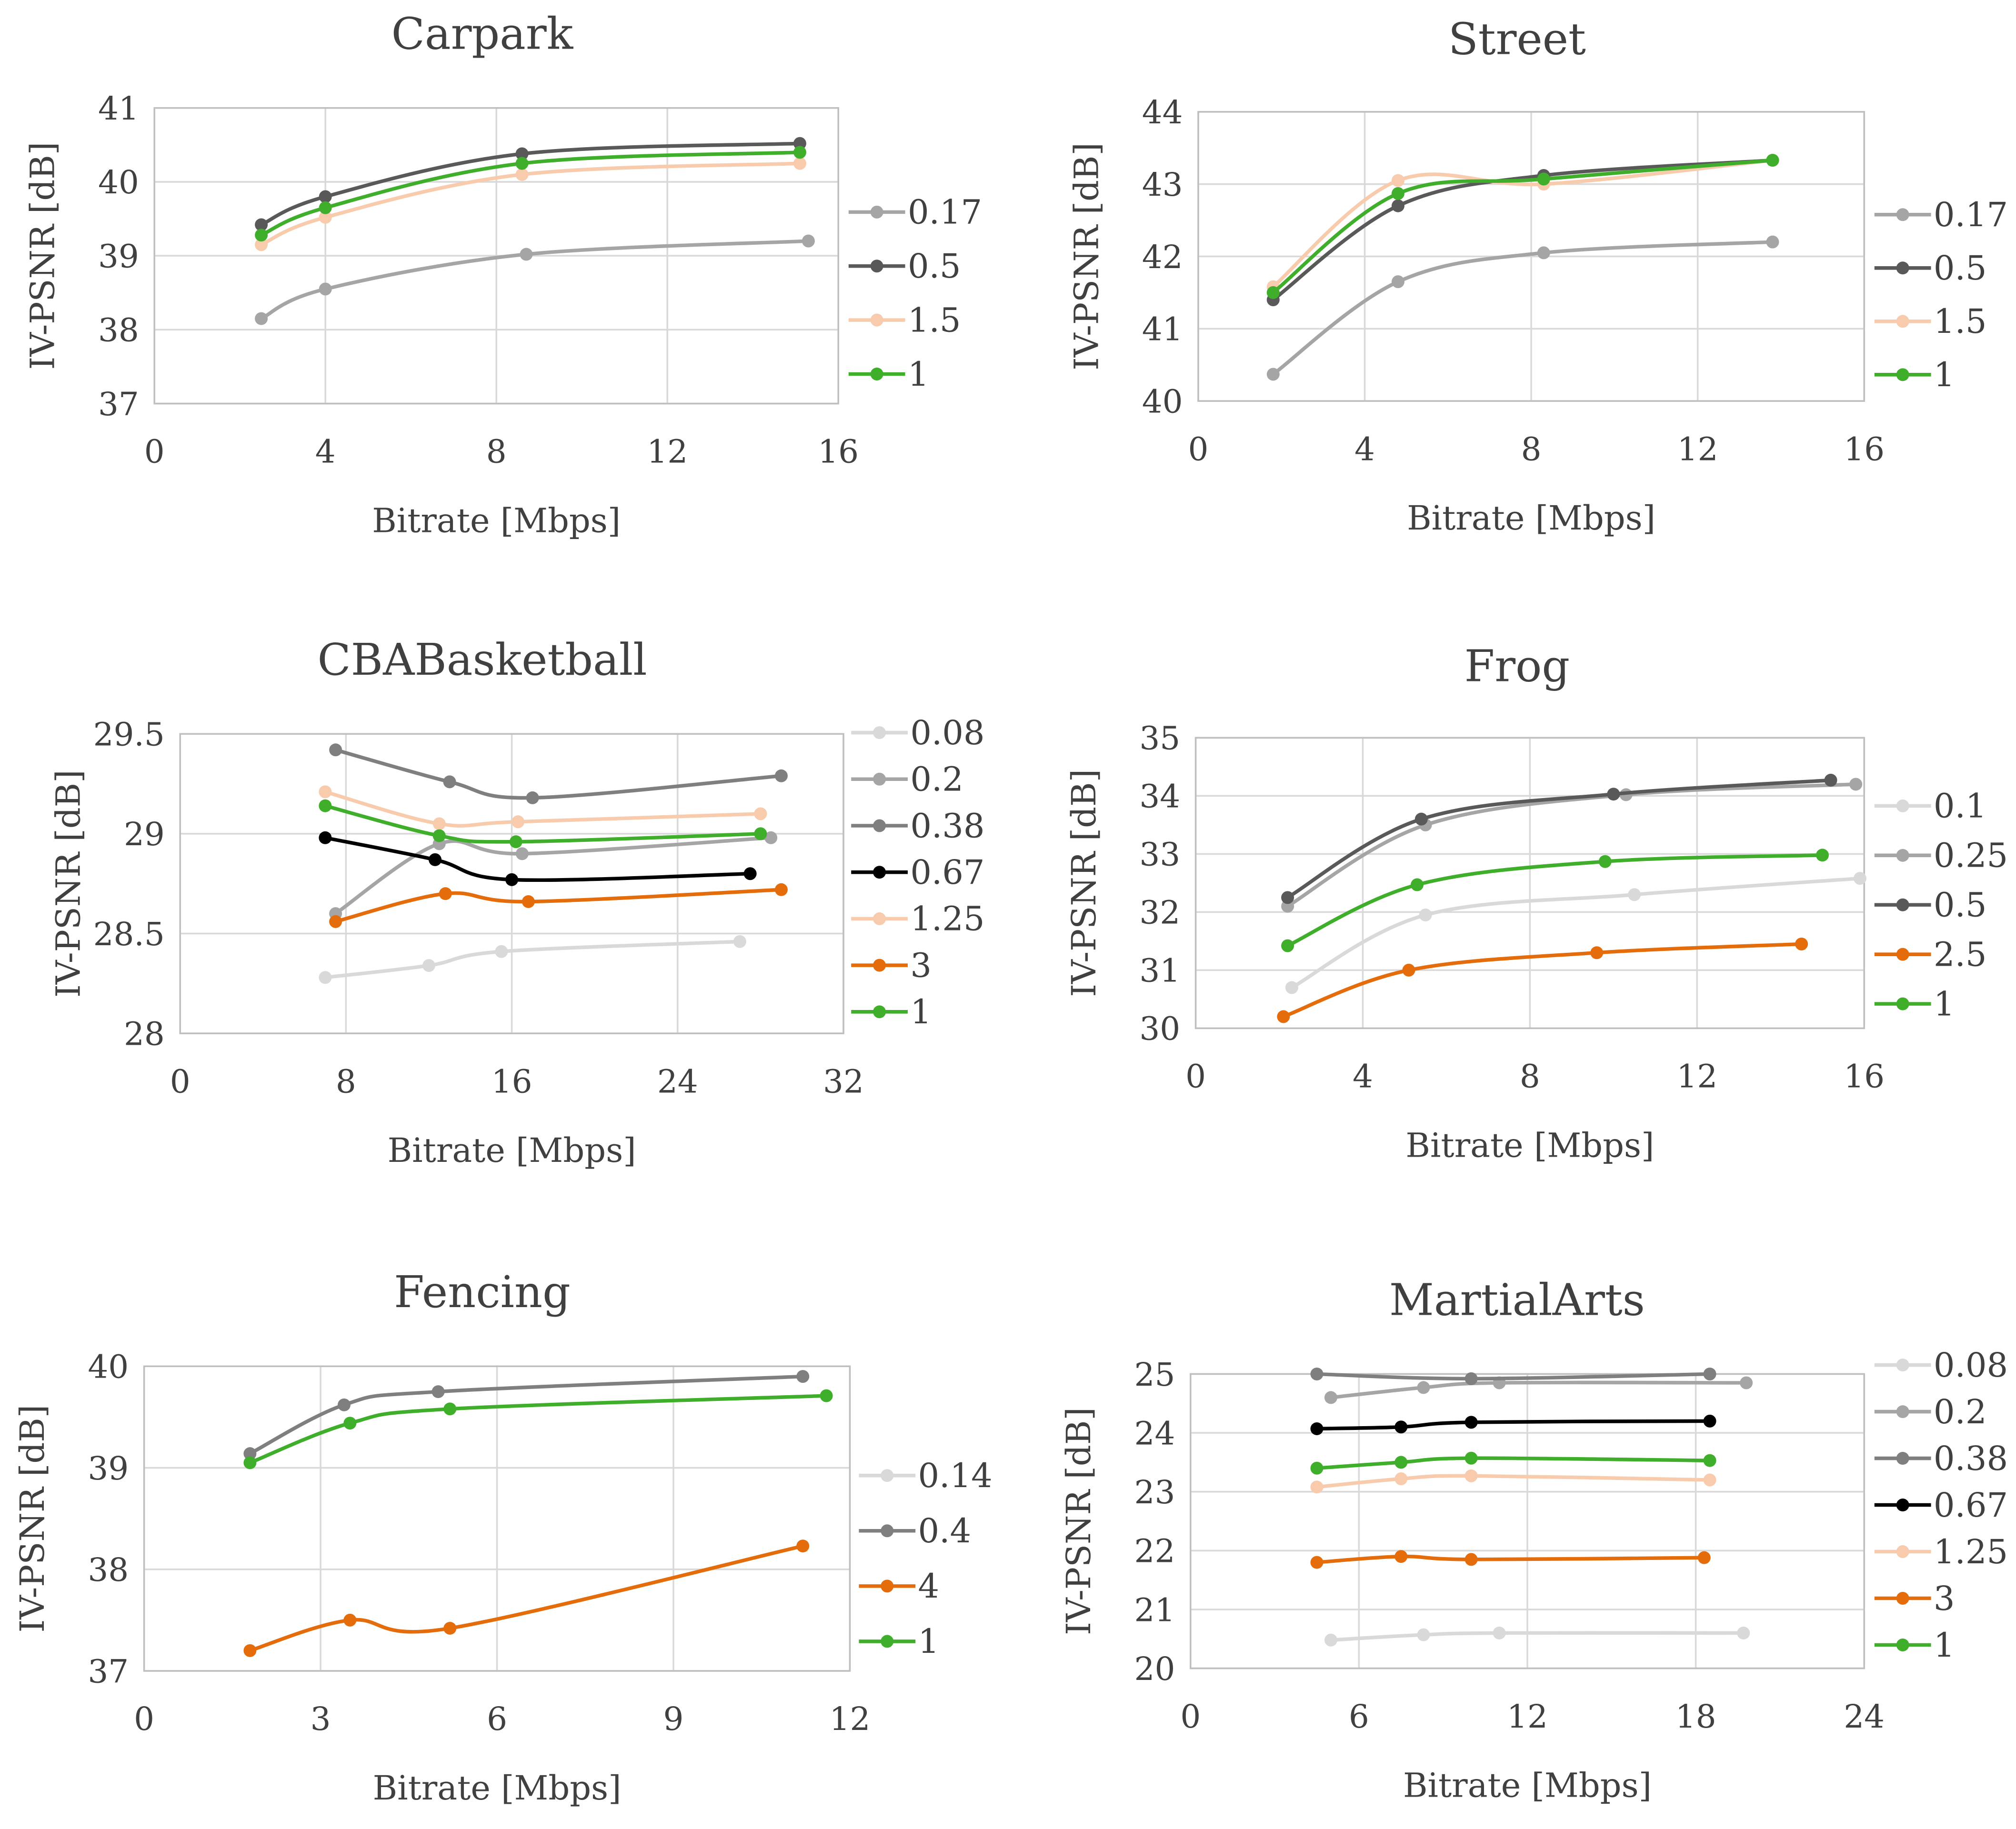 This screenshot has width=2016, height=1829. I want to click on series-line-0.25, so click(1571, 845).